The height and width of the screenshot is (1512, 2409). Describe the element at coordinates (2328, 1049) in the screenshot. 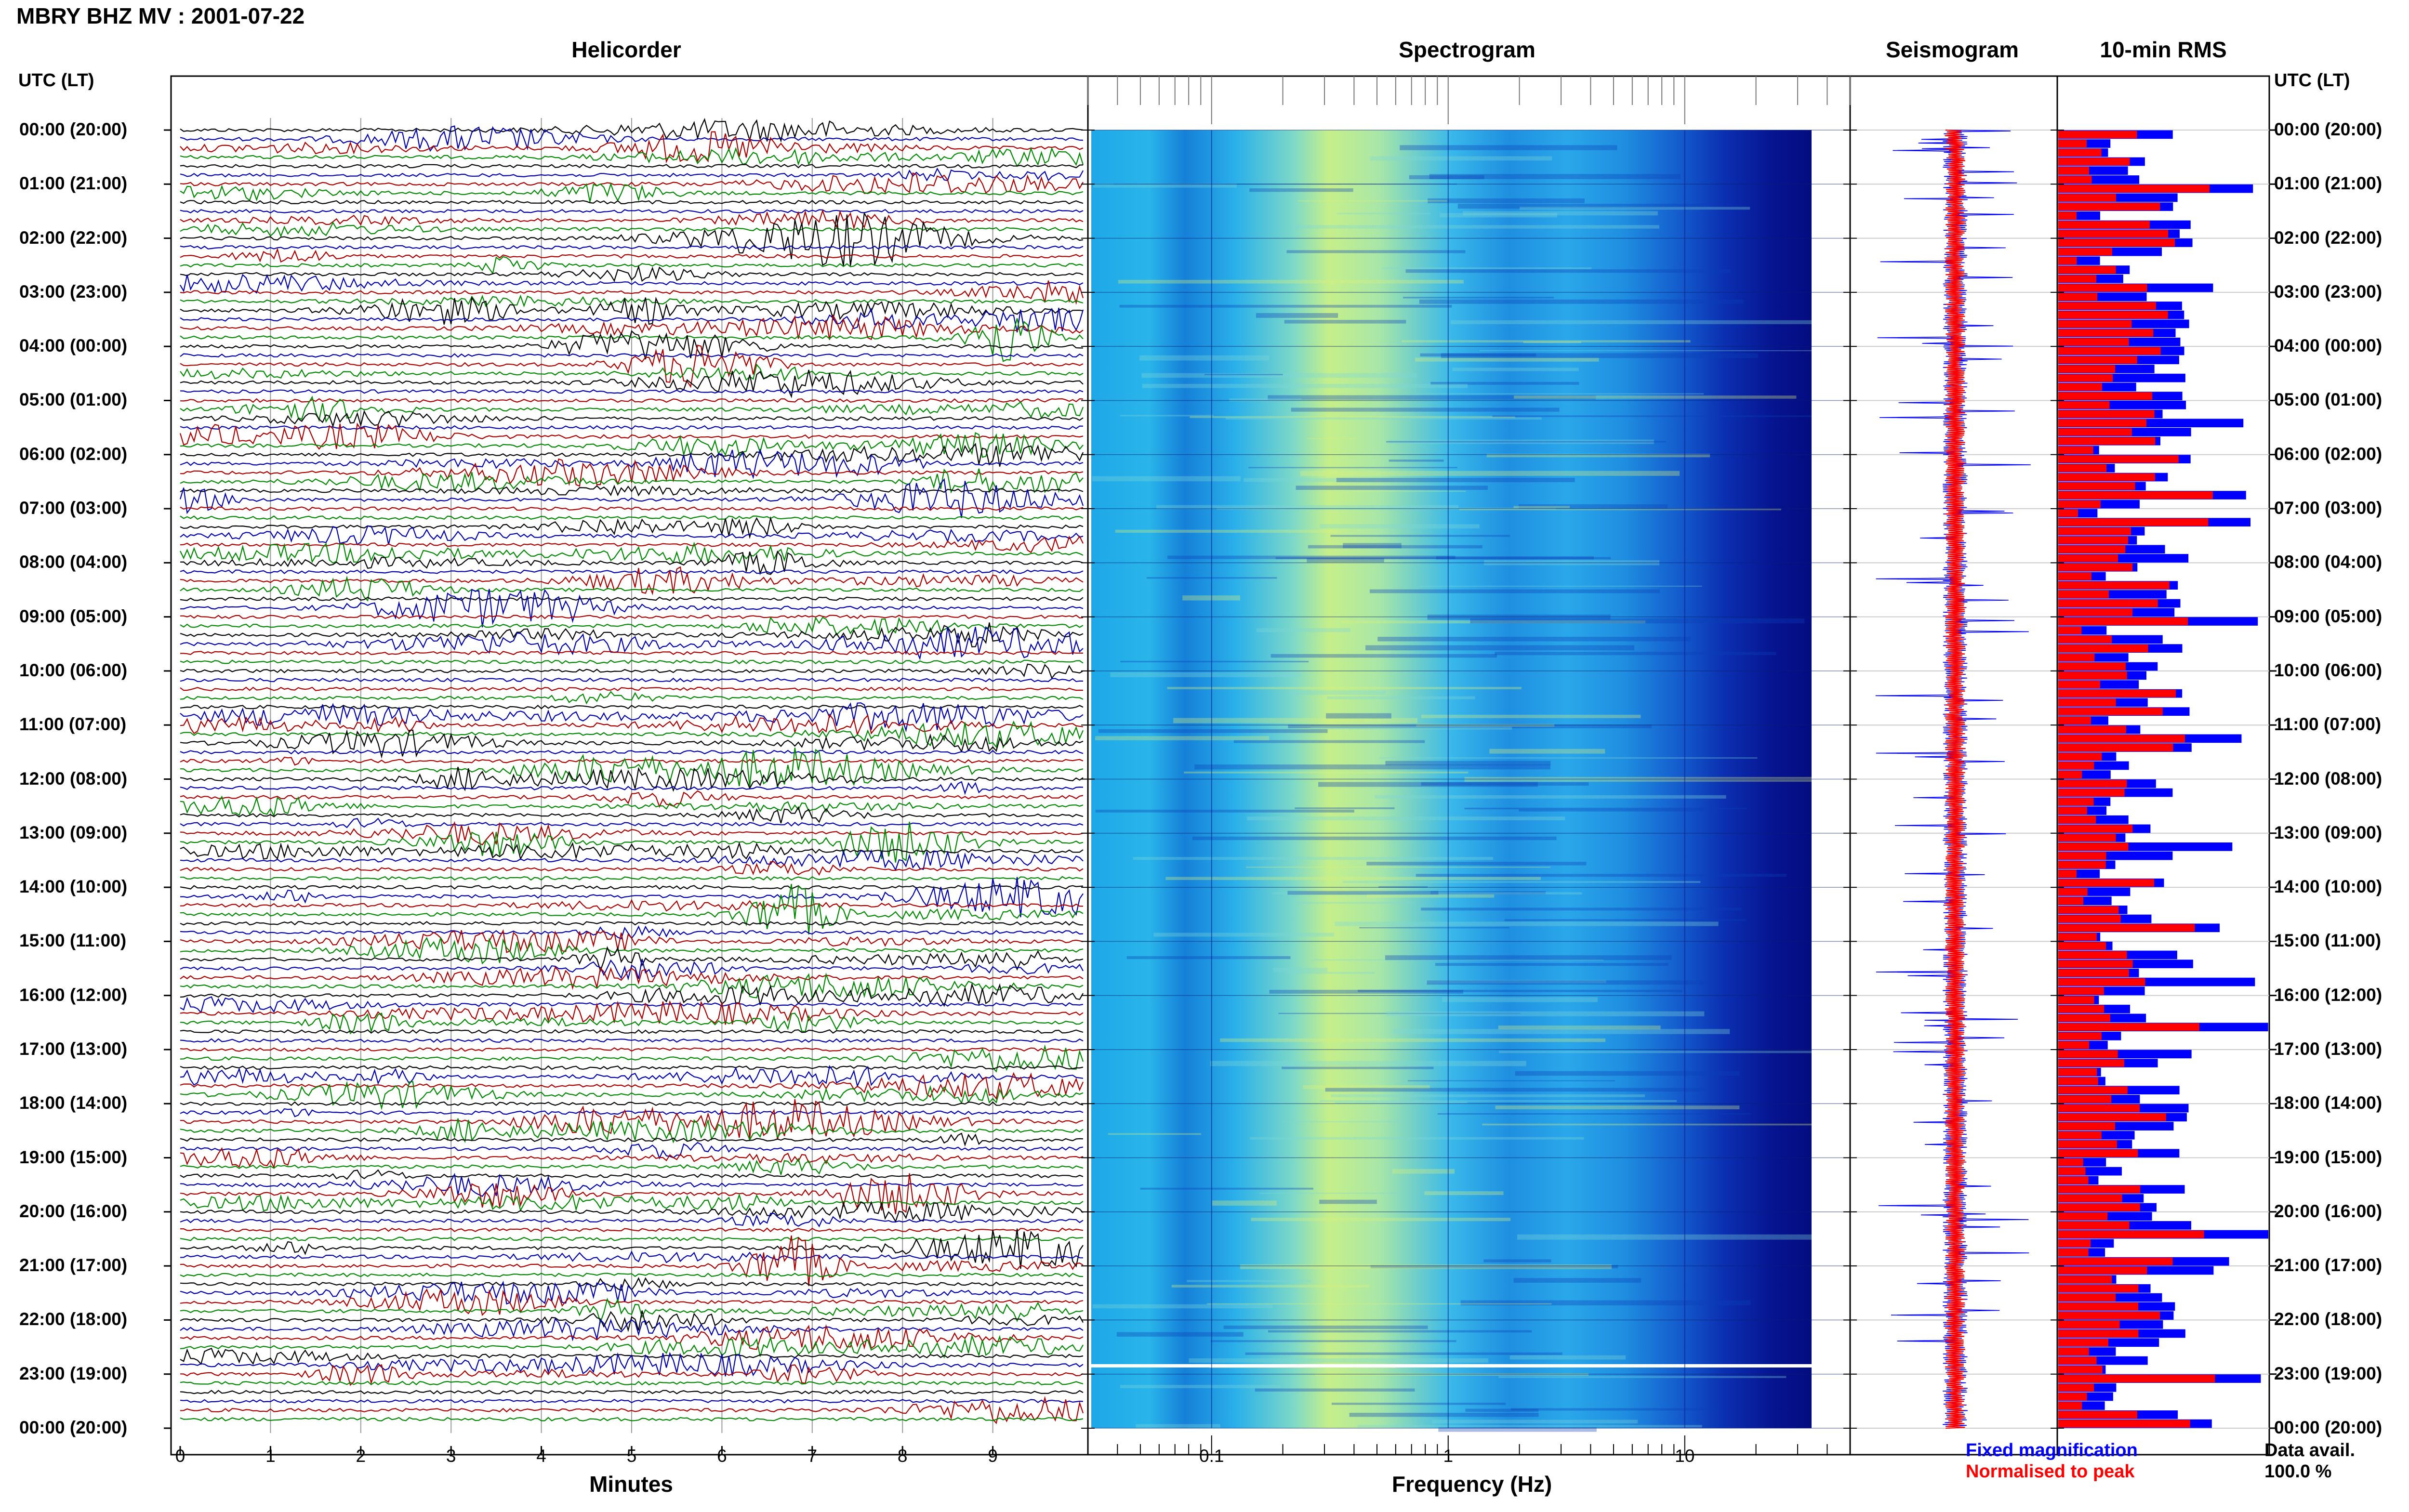

I see `time-label: 17:00 (13:00)` at that location.